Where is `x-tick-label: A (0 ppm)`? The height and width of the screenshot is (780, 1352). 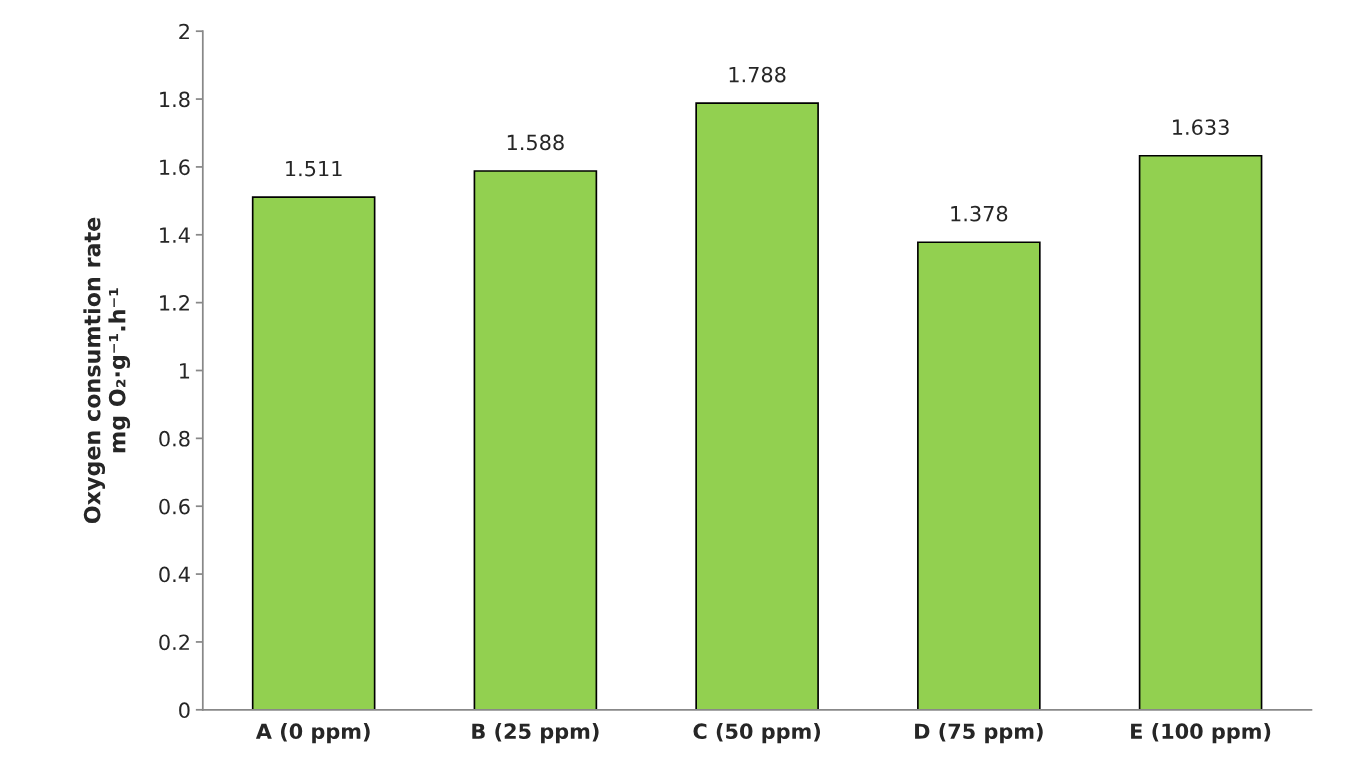
x-tick-label: A (0 ppm) is located at coordinates (312, 733).